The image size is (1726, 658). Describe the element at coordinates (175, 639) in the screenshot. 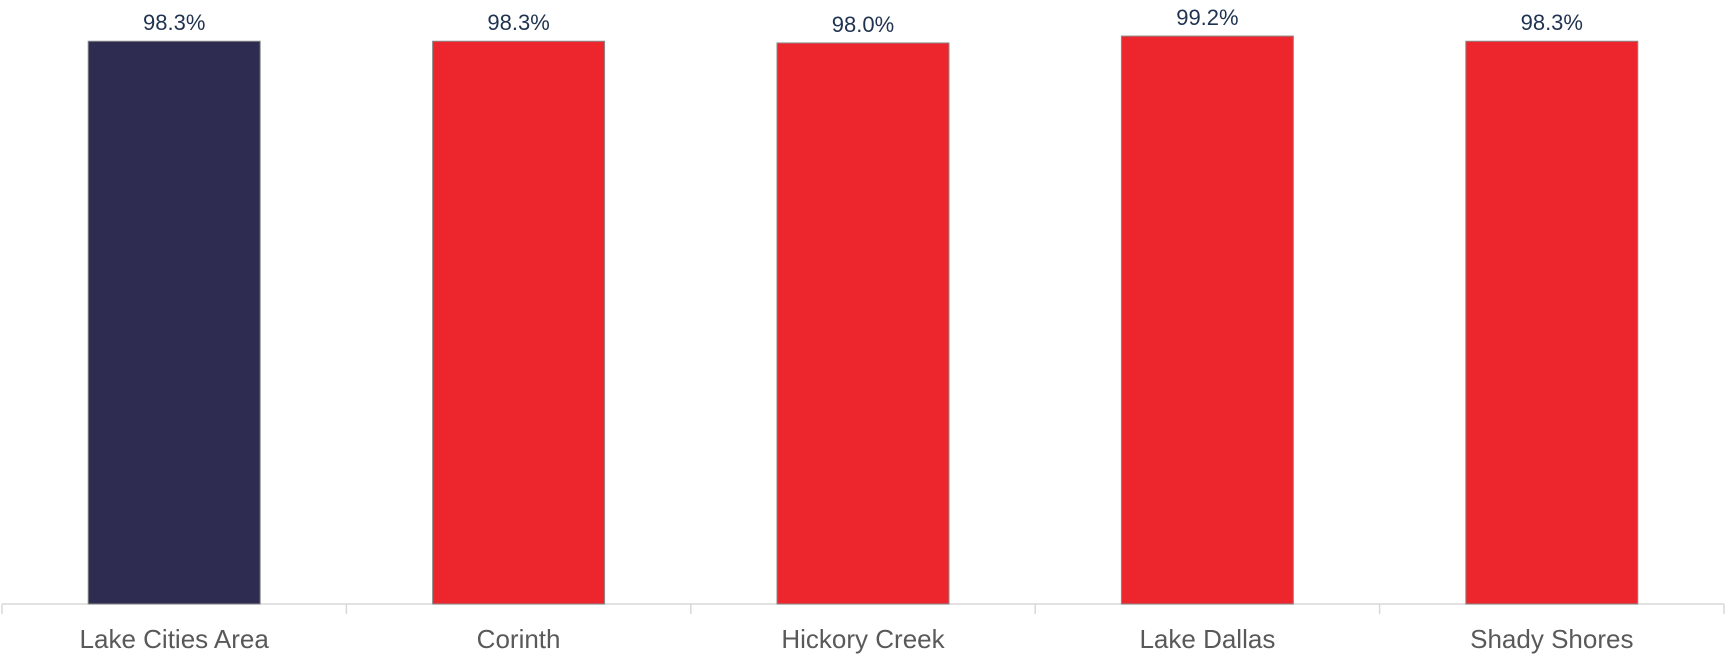

I see `category-label: Lake Cities Area` at that location.